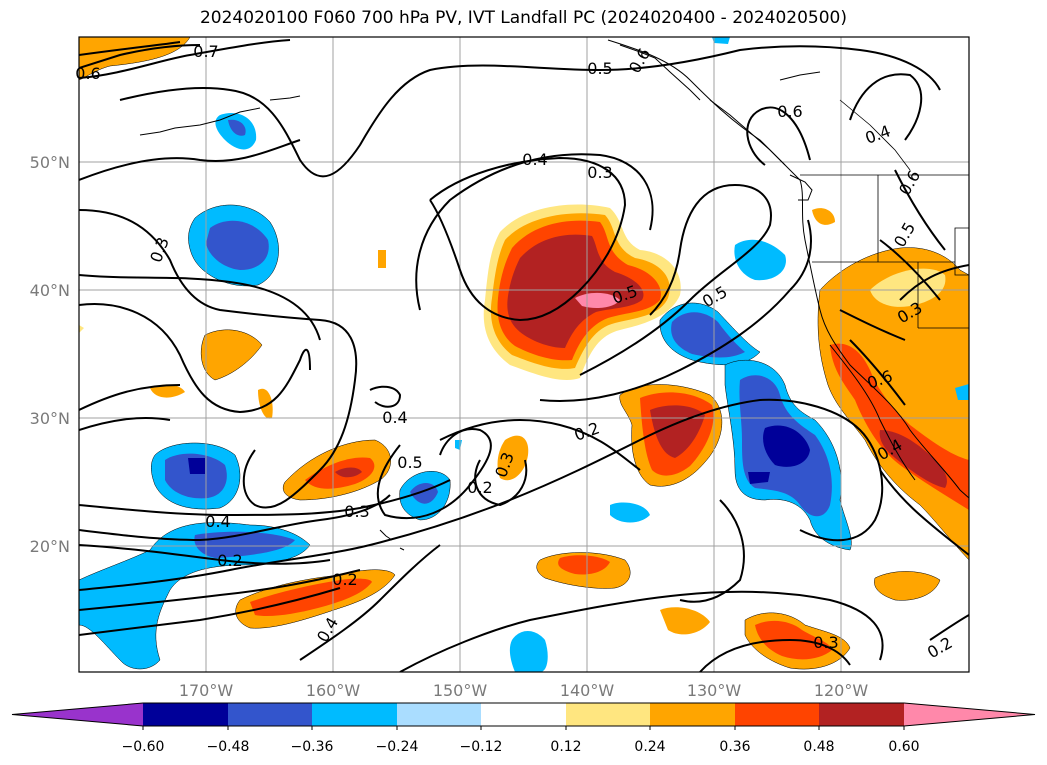 This screenshot has width=1047, height=765. I want to click on cb-tick: −0.60, so click(143, 747).